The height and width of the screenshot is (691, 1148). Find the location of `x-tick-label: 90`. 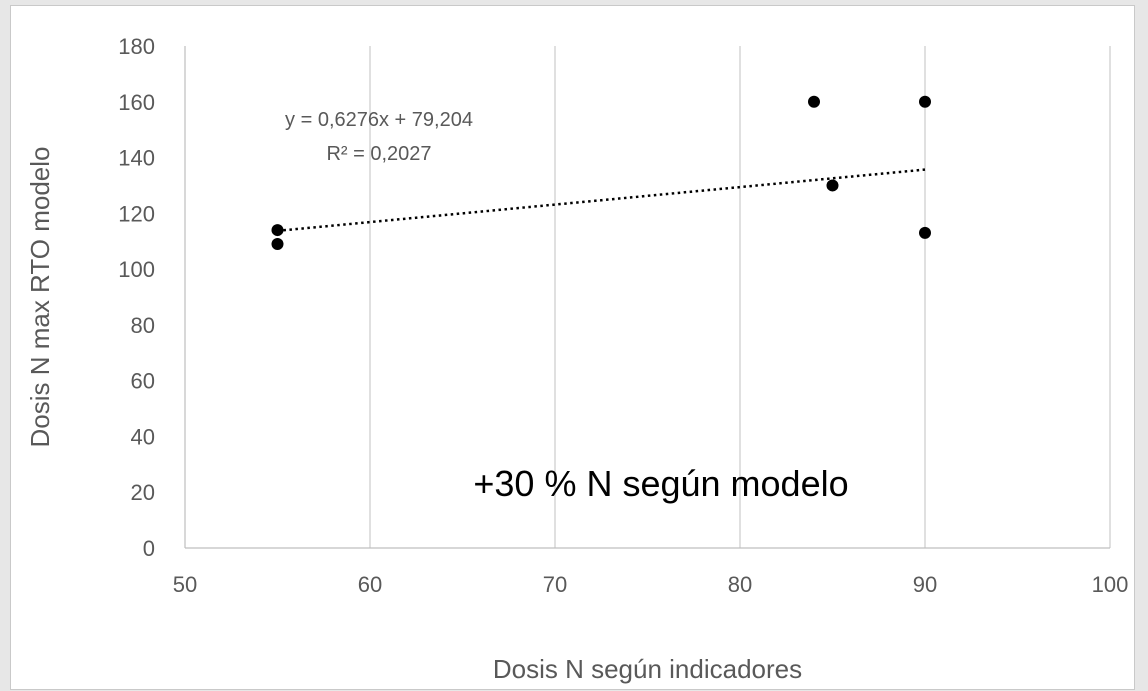

x-tick-label: 90 is located at coordinates (925, 584).